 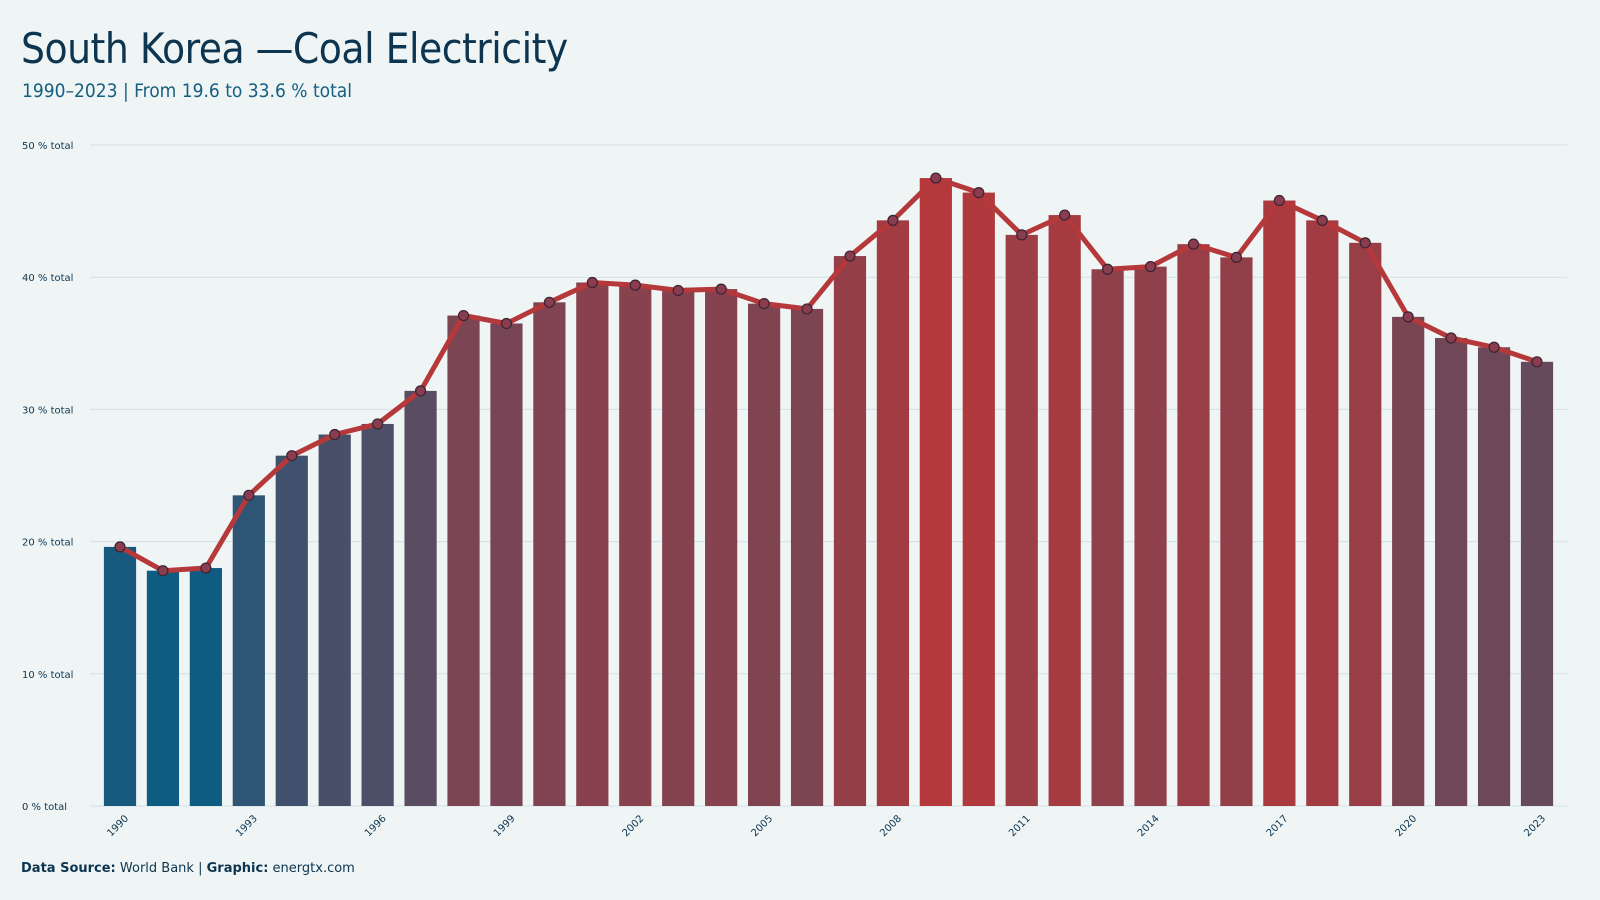 I want to click on point-2016, so click(x=1236, y=257).